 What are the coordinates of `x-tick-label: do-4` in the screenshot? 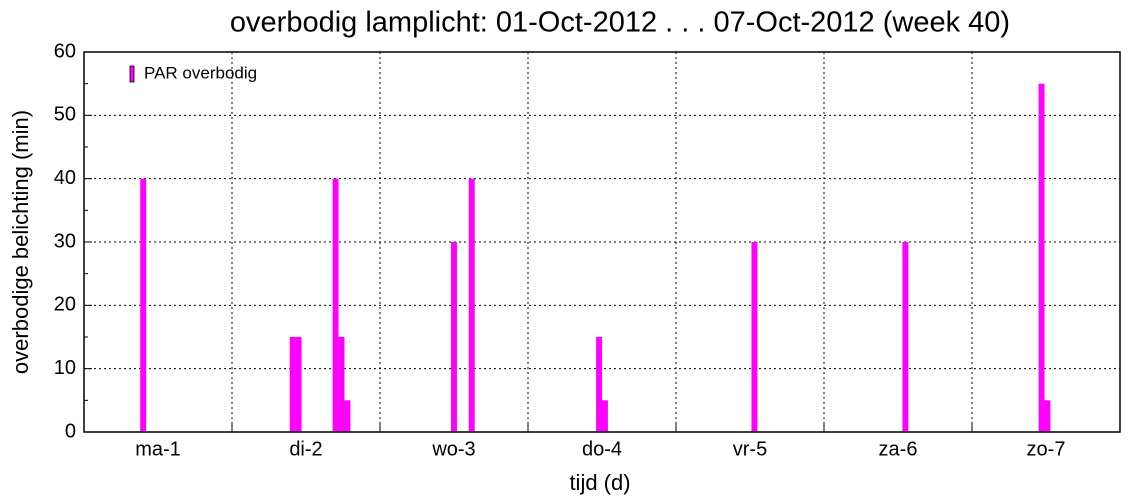 It's located at (602, 449).